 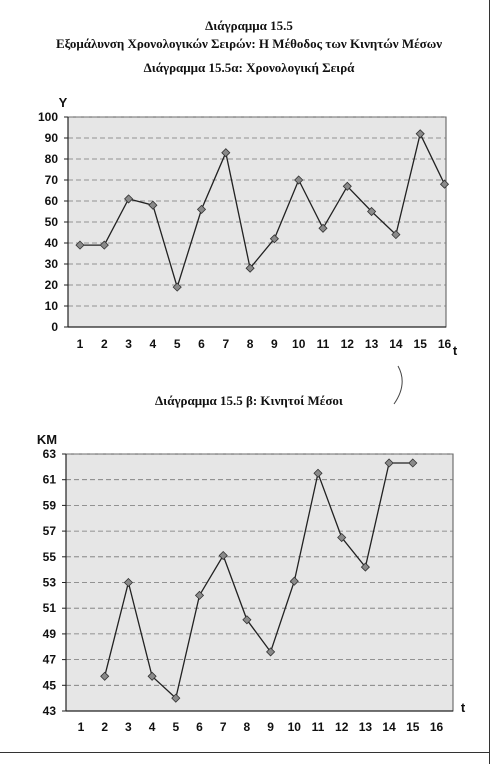 What do you see at coordinates (52, 180) in the screenshot?
I see `y-tick-label: 70` at bounding box center [52, 180].